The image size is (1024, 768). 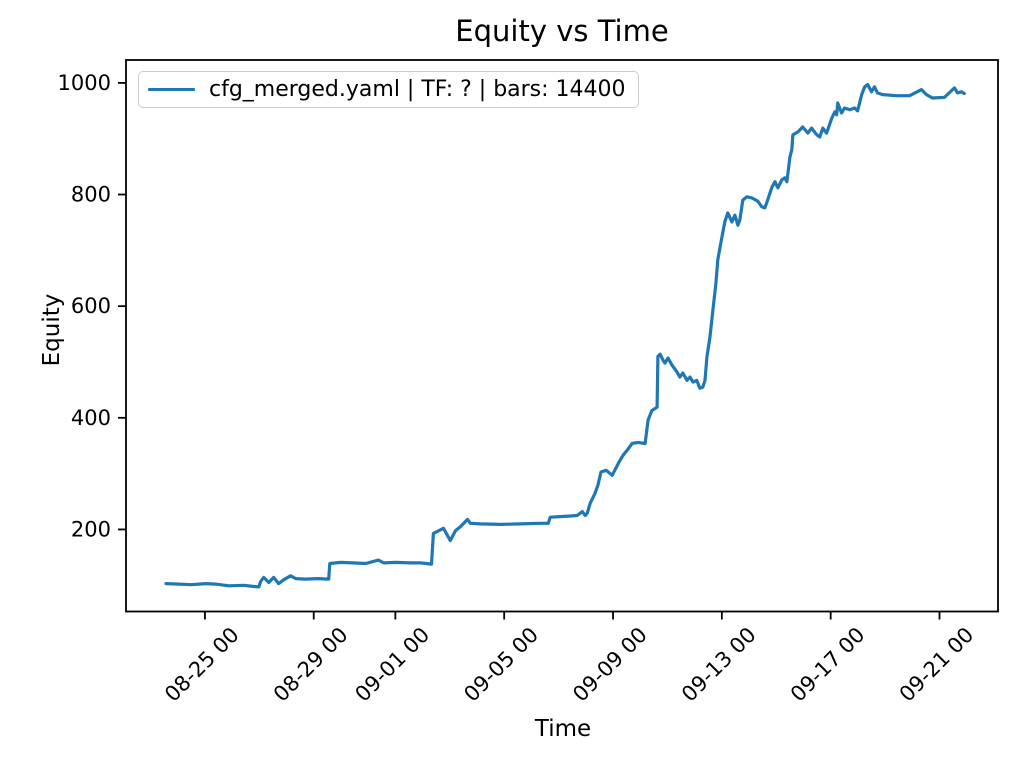 I want to click on y-tick-label: 400, so click(x=91, y=418).